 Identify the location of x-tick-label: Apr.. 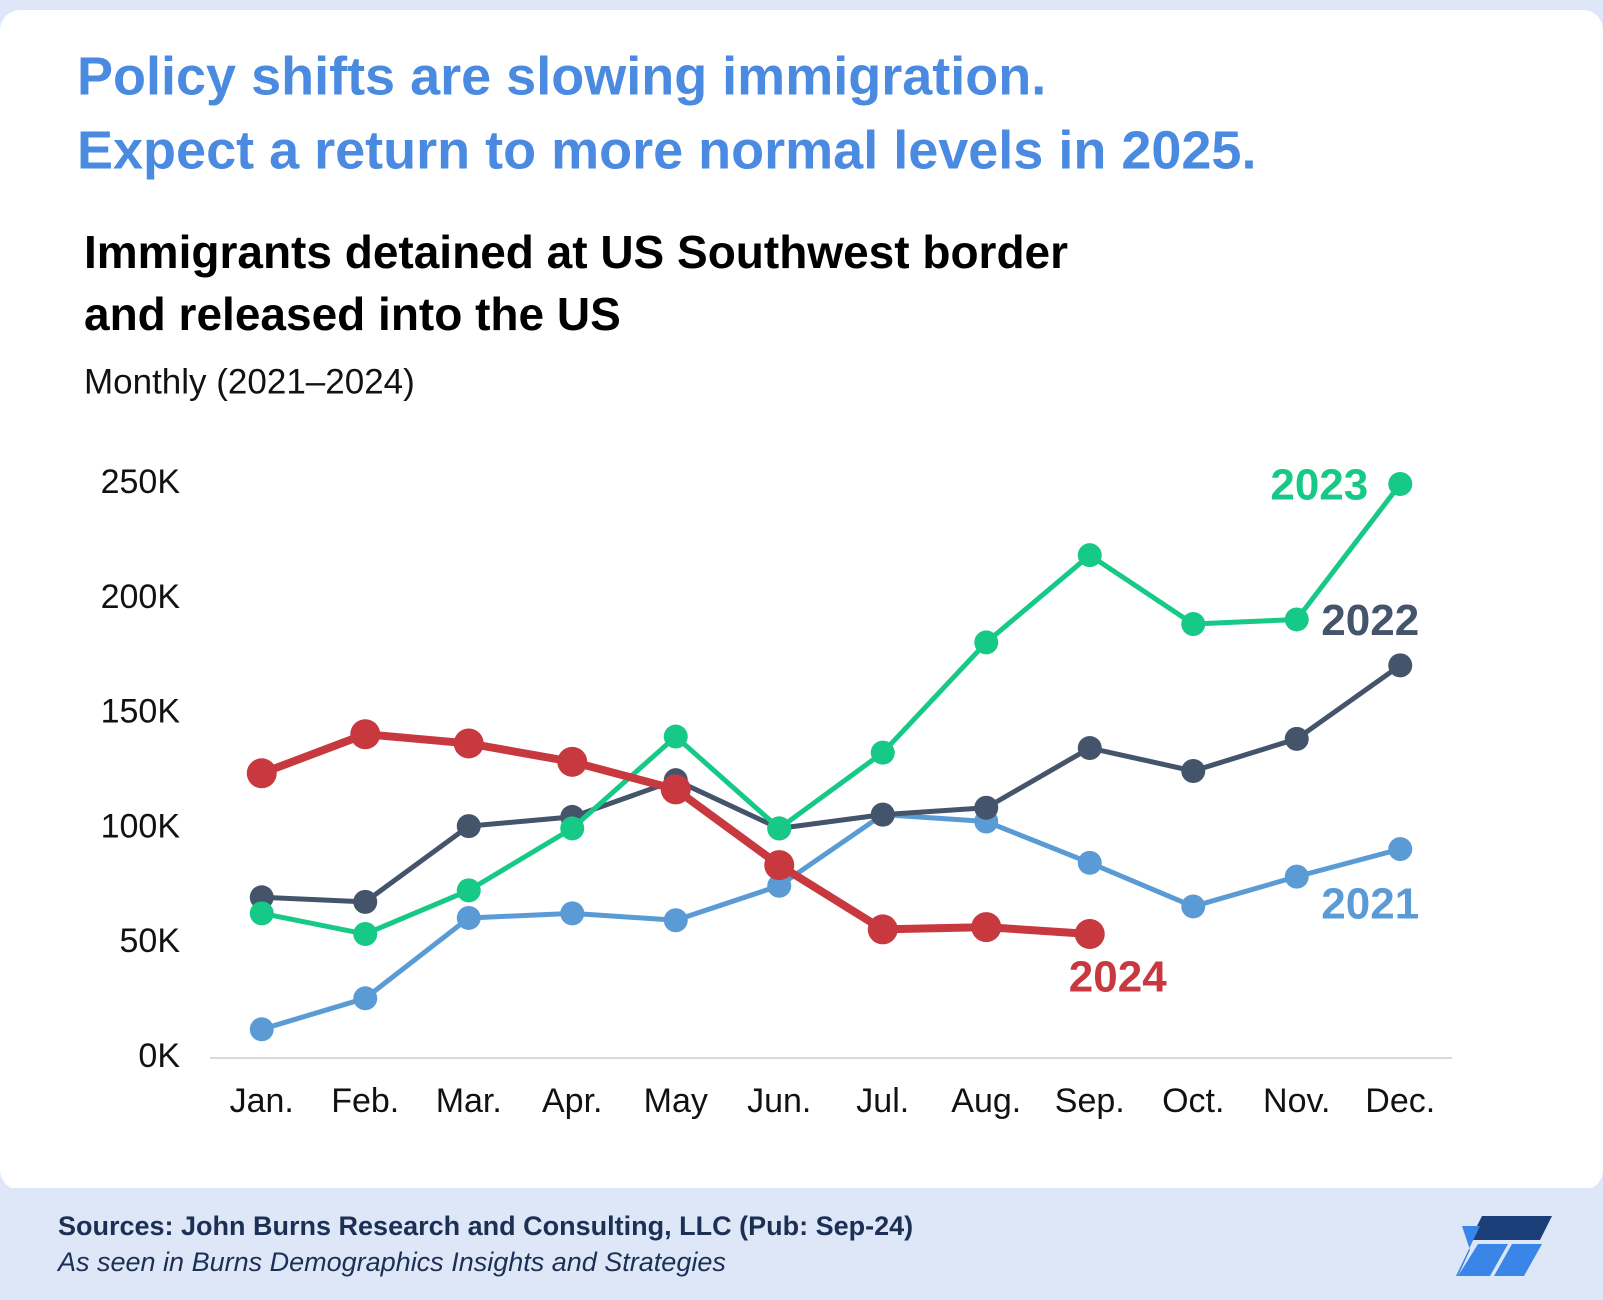
(572, 1101).